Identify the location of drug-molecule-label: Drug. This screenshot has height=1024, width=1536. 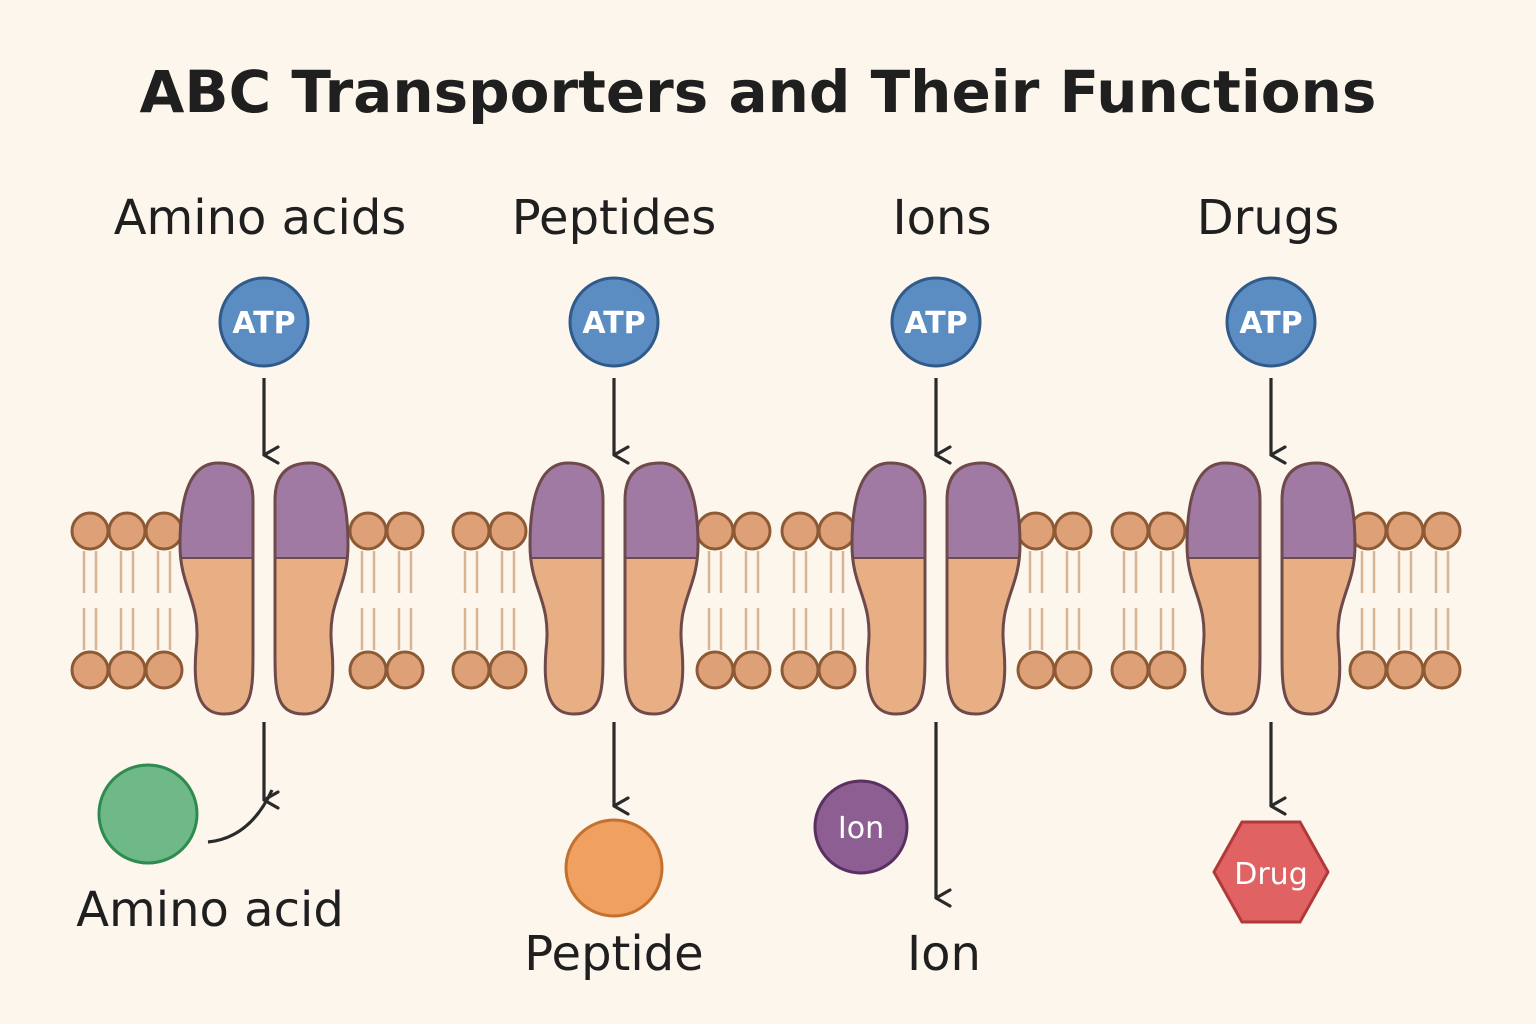
(1271, 874).